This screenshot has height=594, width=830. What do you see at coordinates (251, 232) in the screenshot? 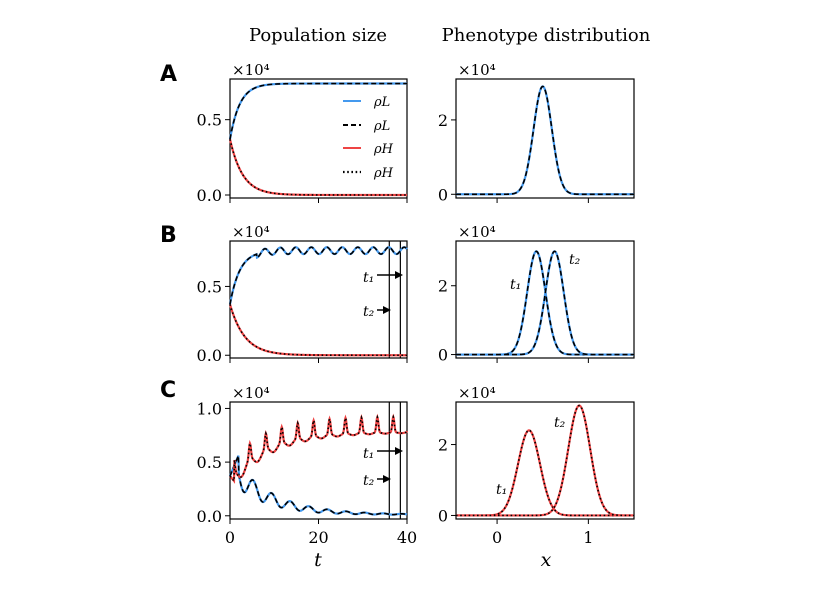
I see `scale-factor-B-pop: ×10⁴` at bounding box center [251, 232].